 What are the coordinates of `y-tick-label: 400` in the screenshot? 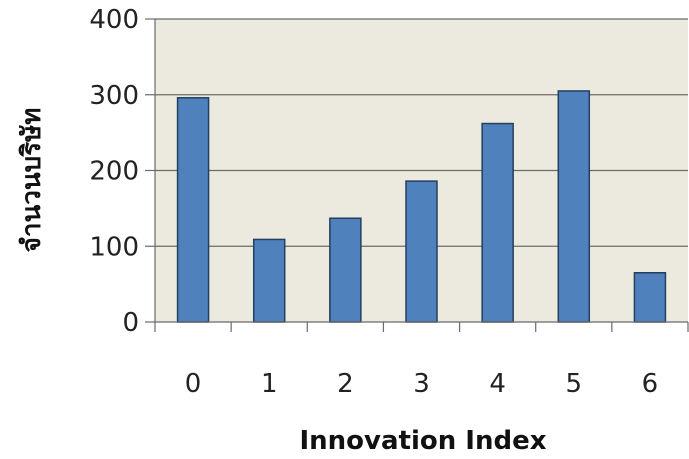 It's located at (114, 20).